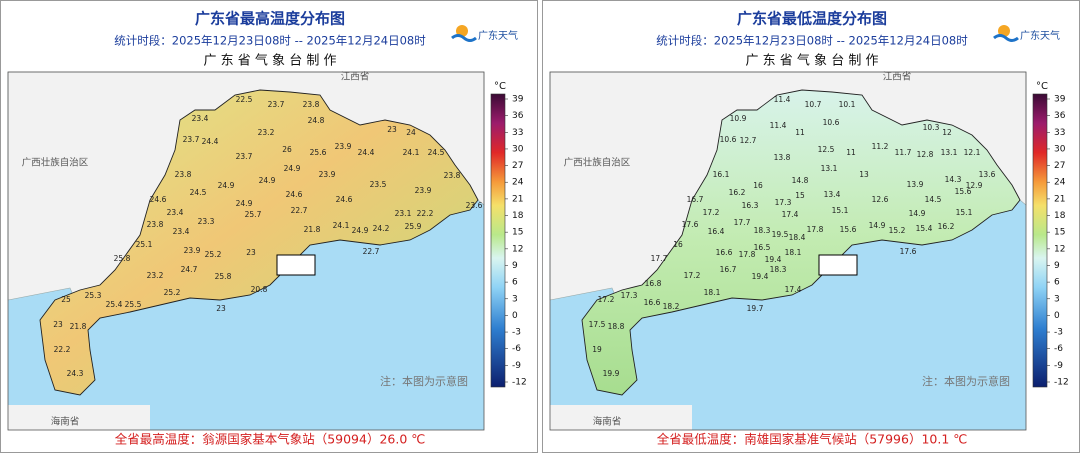  I want to click on station-value: 13.4, so click(832, 194).